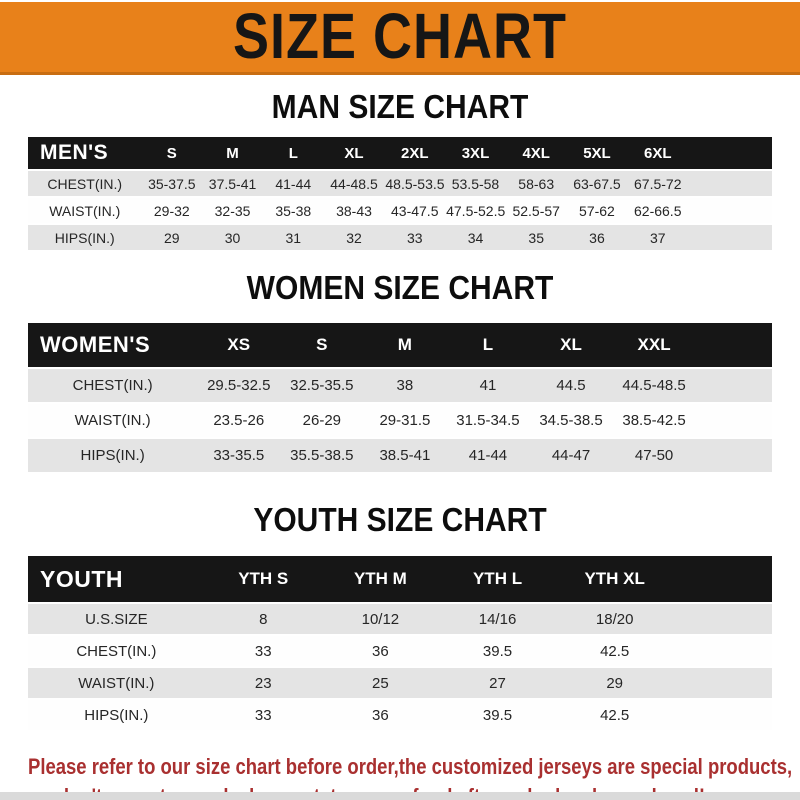  Describe the element at coordinates (405, 421) in the screenshot. I see `size-value-cell: 29-31.5` at that location.